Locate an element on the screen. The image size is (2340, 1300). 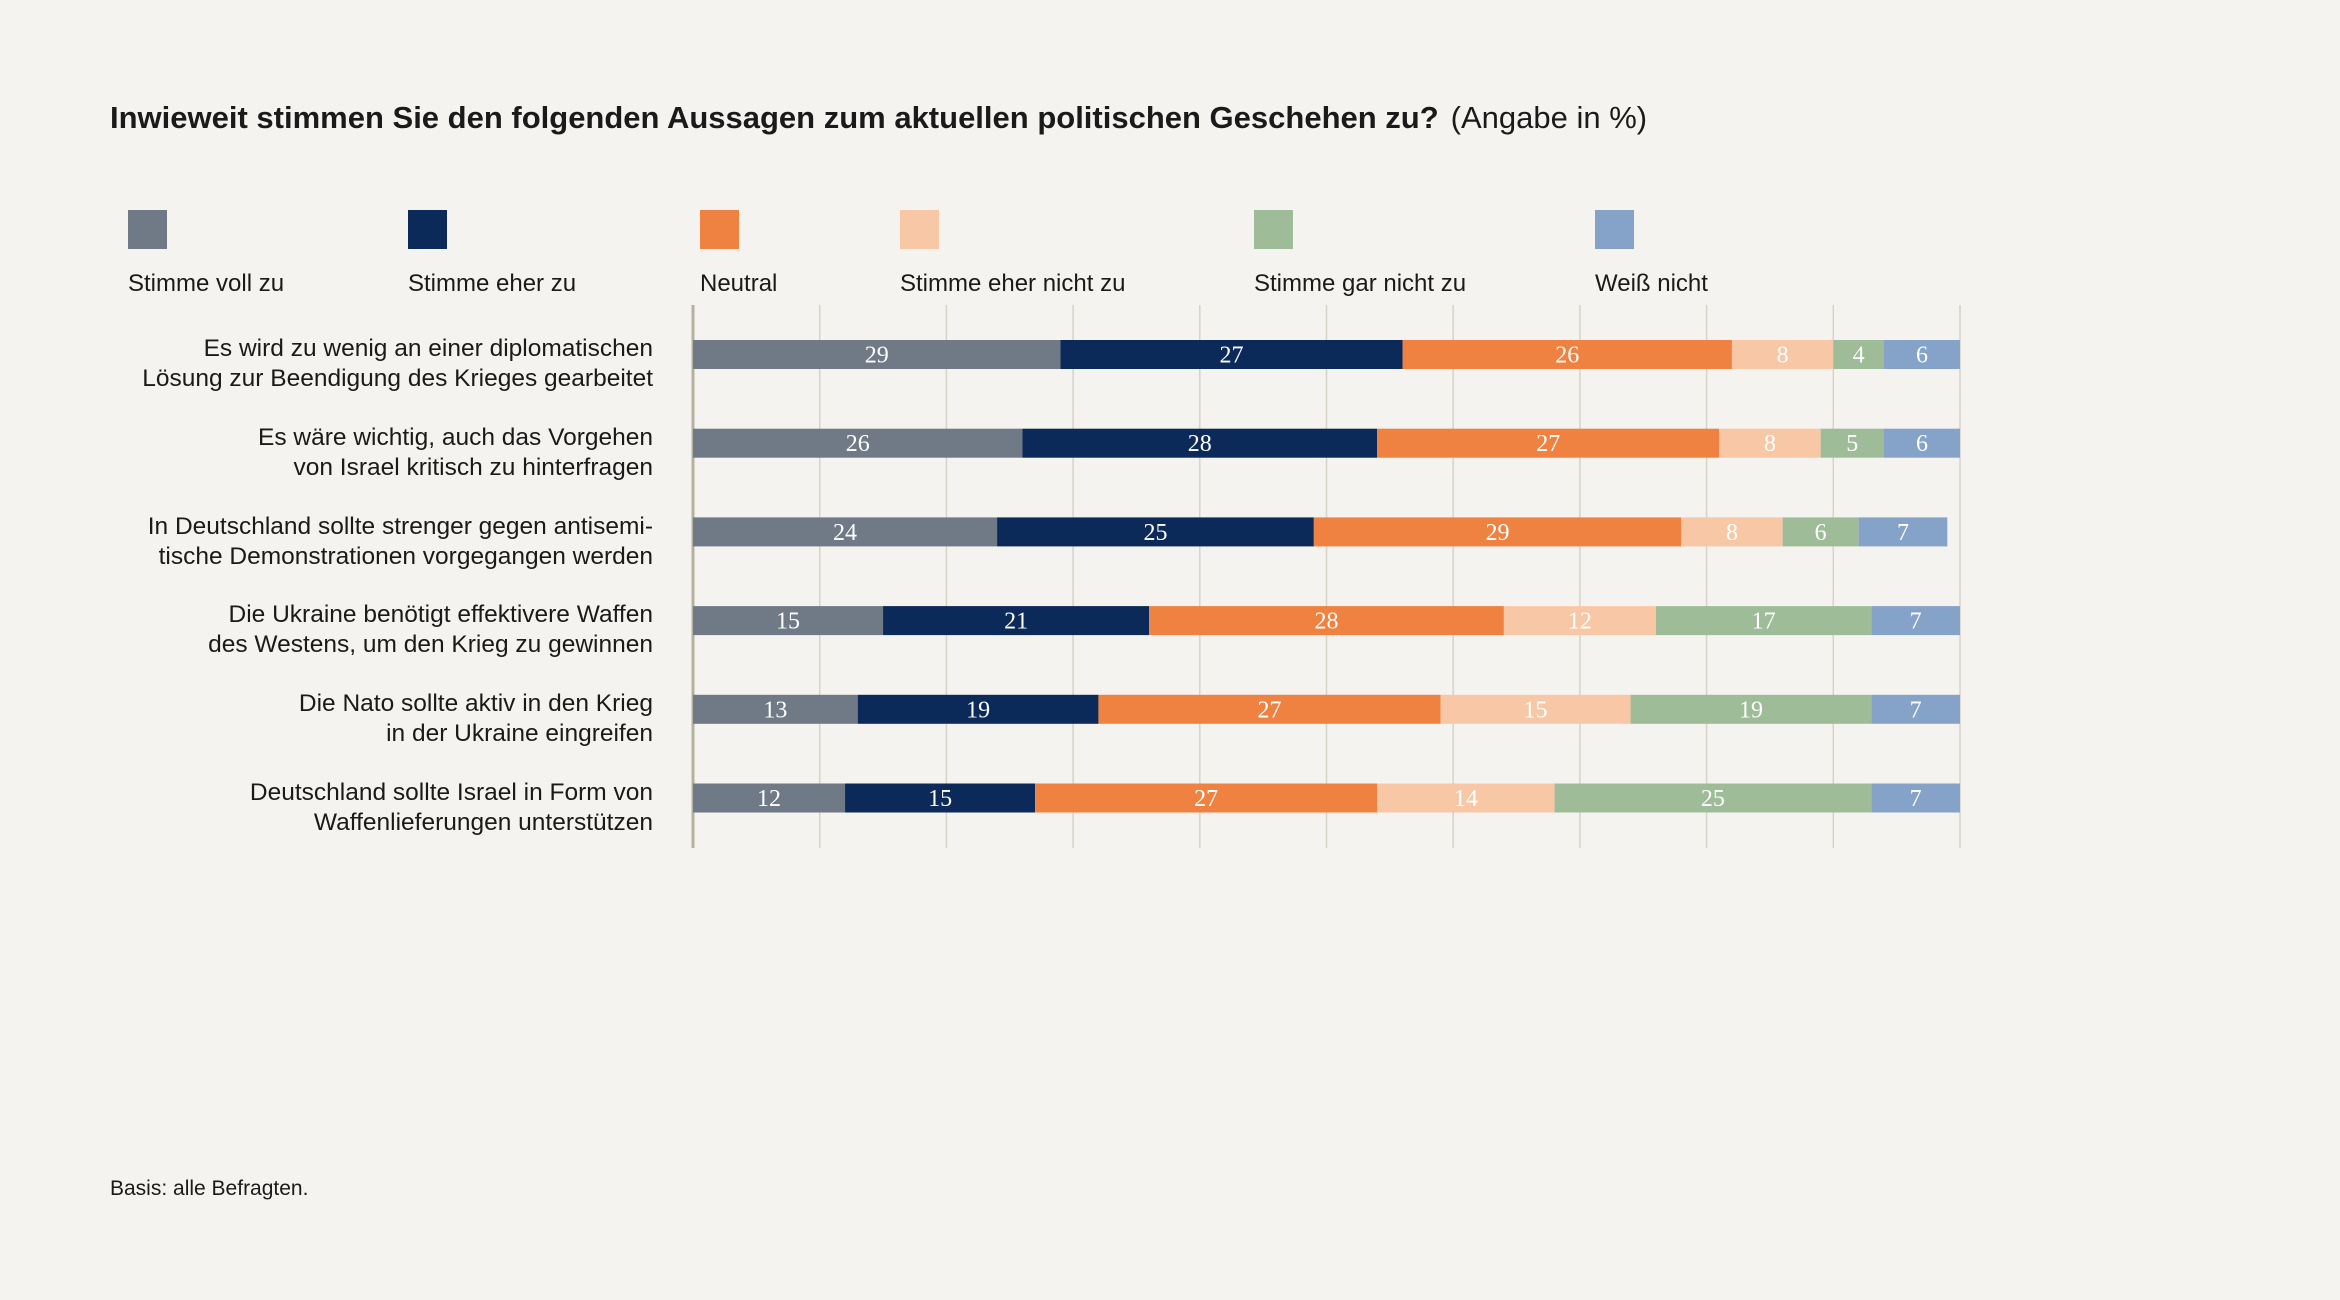
bar-value-label: 21 is located at coordinates (1016, 622).